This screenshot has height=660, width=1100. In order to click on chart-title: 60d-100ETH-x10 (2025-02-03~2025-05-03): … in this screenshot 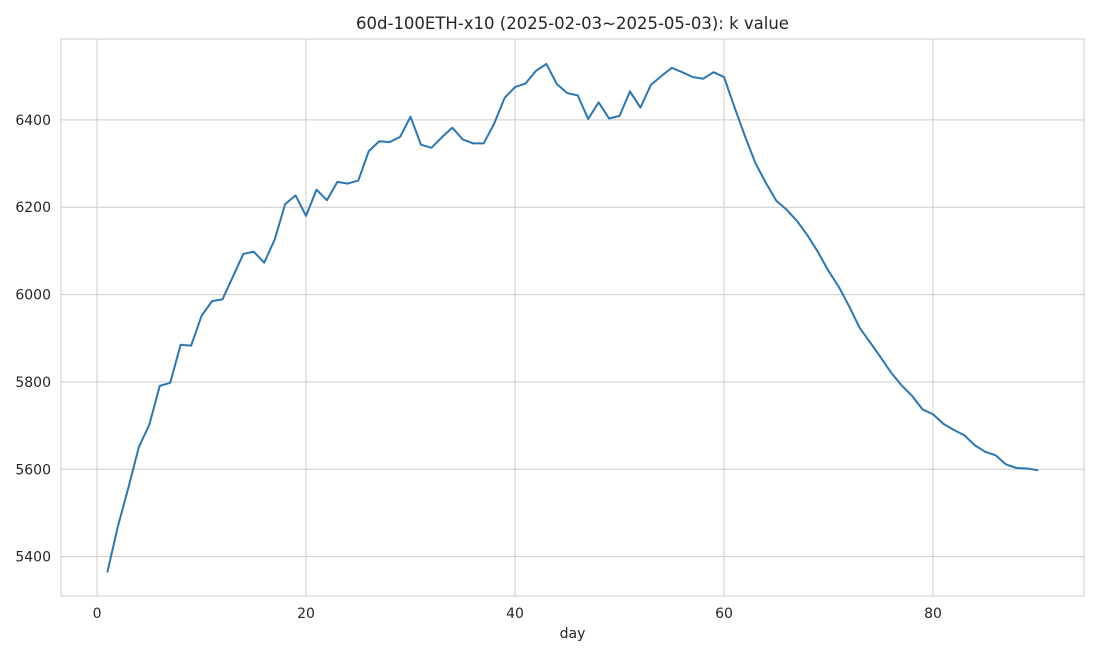, I will do `click(572, 23)`.